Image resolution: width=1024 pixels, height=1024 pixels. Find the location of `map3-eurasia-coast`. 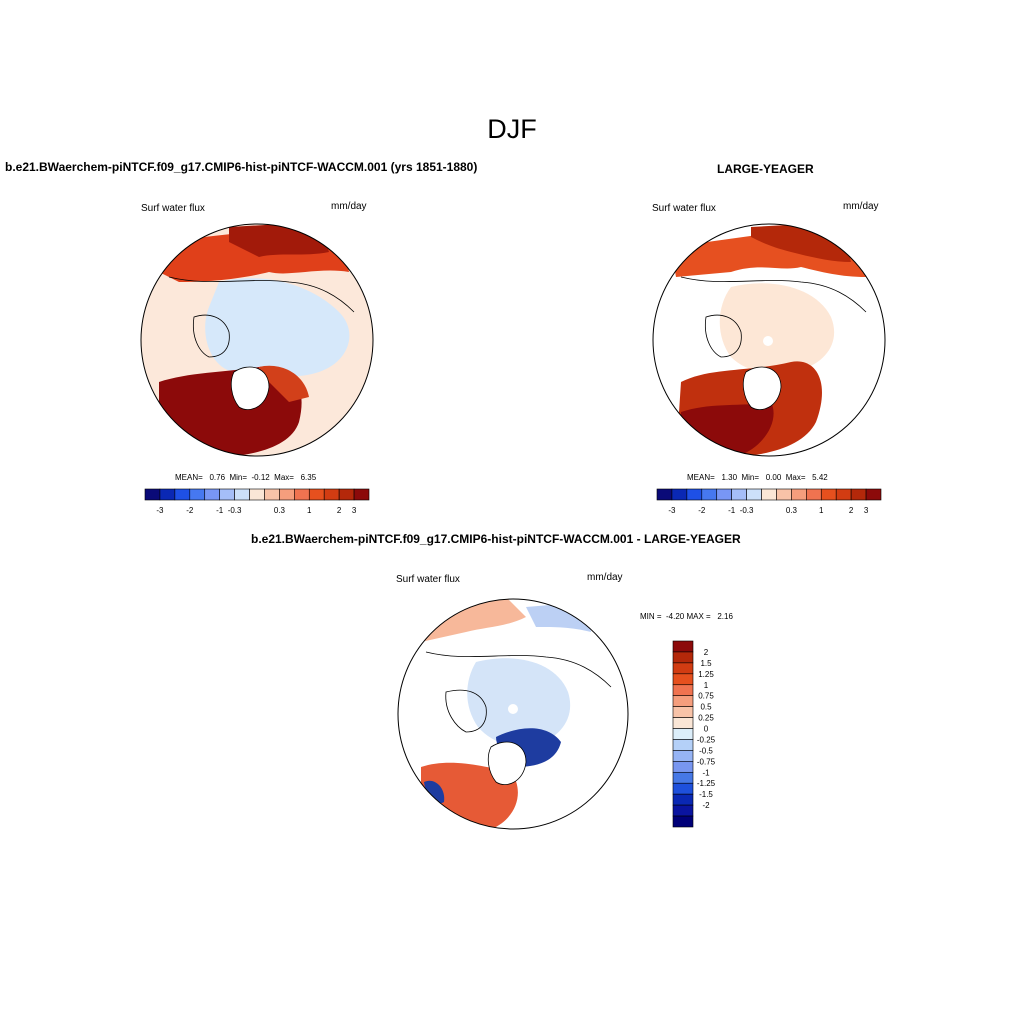

map3-eurasia-coast is located at coordinates (518, 669).